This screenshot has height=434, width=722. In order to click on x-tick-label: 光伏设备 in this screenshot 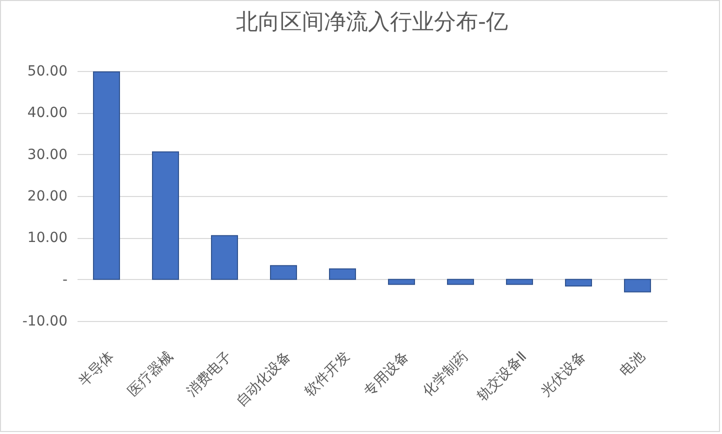, I will do `click(564, 374)`.